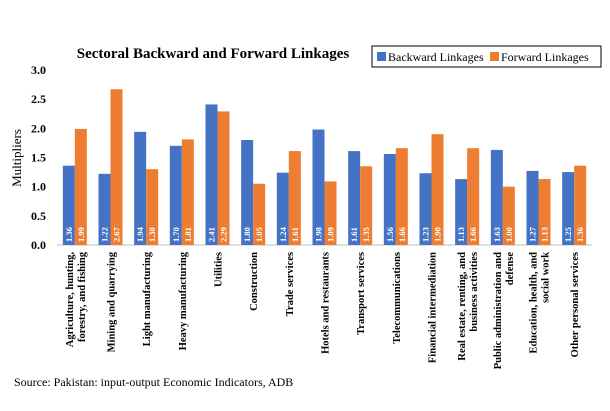 The height and width of the screenshot is (411, 610). Describe the element at coordinates (426, 234) in the screenshot. I see `data-label: 1.23` at that location.